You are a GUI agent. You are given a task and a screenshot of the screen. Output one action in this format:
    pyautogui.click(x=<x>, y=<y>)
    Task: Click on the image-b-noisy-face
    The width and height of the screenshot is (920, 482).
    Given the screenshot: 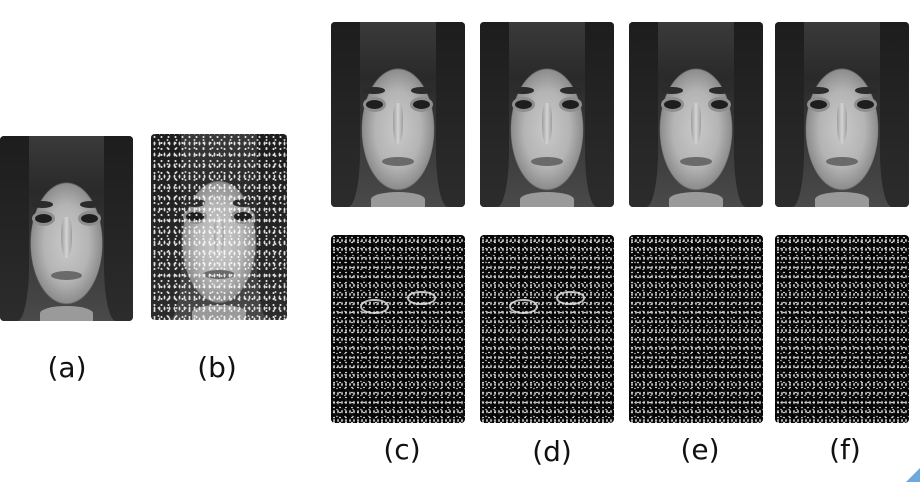 What is the action you would take?
    pyautogui.click(x=219, y=227)
    